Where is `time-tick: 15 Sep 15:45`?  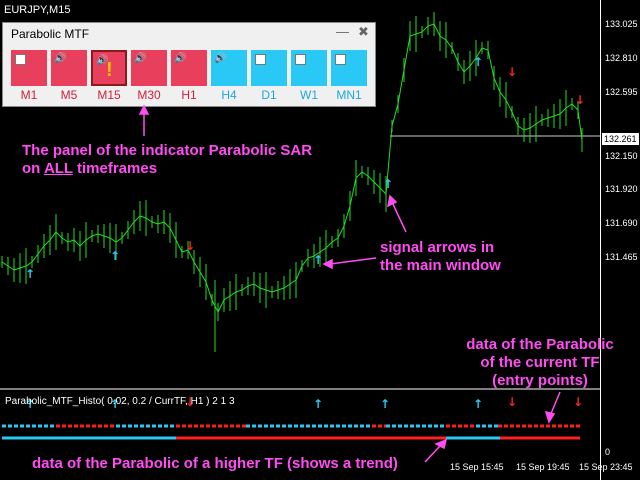
time-tick: 15 Sep 15:45 is located at coordinates (477, 467).